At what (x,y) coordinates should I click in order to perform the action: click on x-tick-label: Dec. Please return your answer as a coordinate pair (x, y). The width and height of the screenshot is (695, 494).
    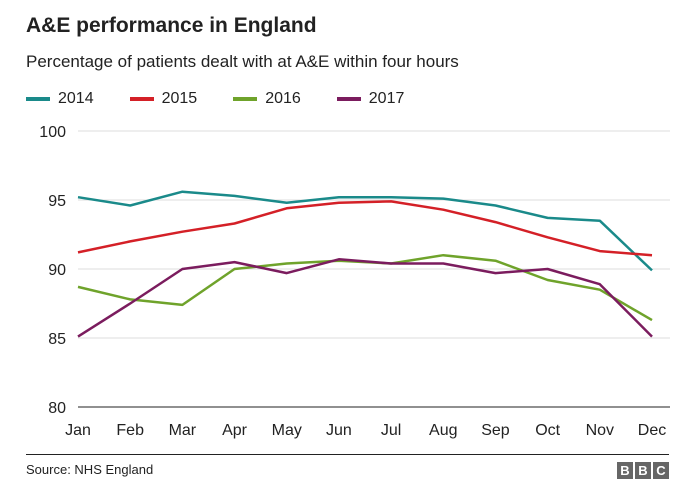
    Looking at the image, I should click on (652, 430).